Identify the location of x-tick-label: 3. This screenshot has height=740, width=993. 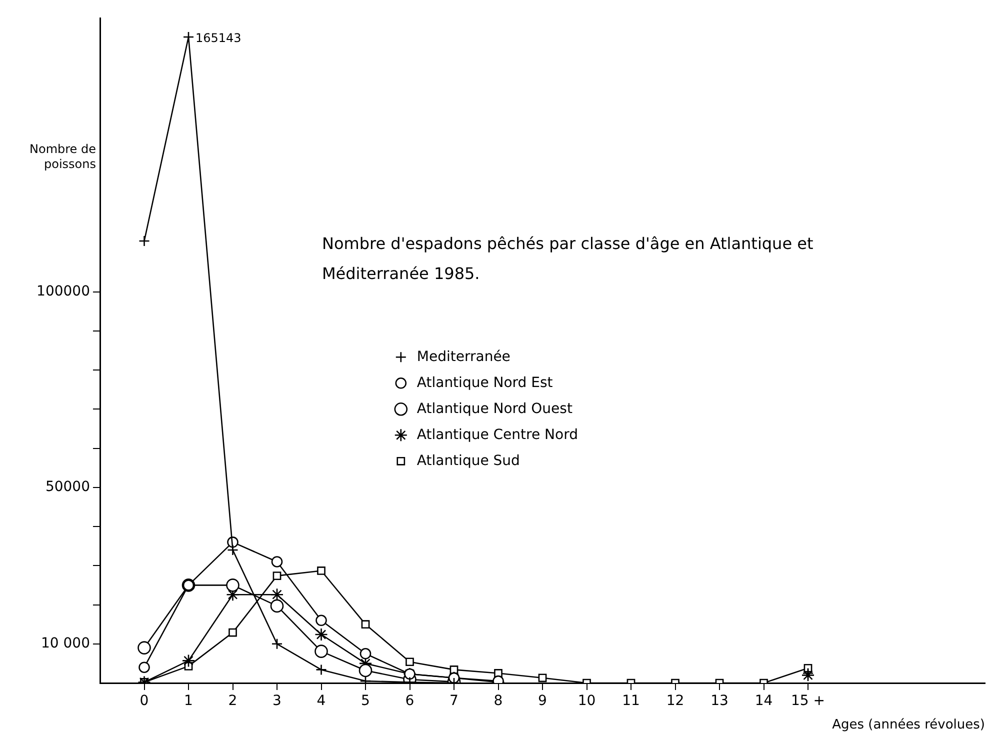
(277, 701).